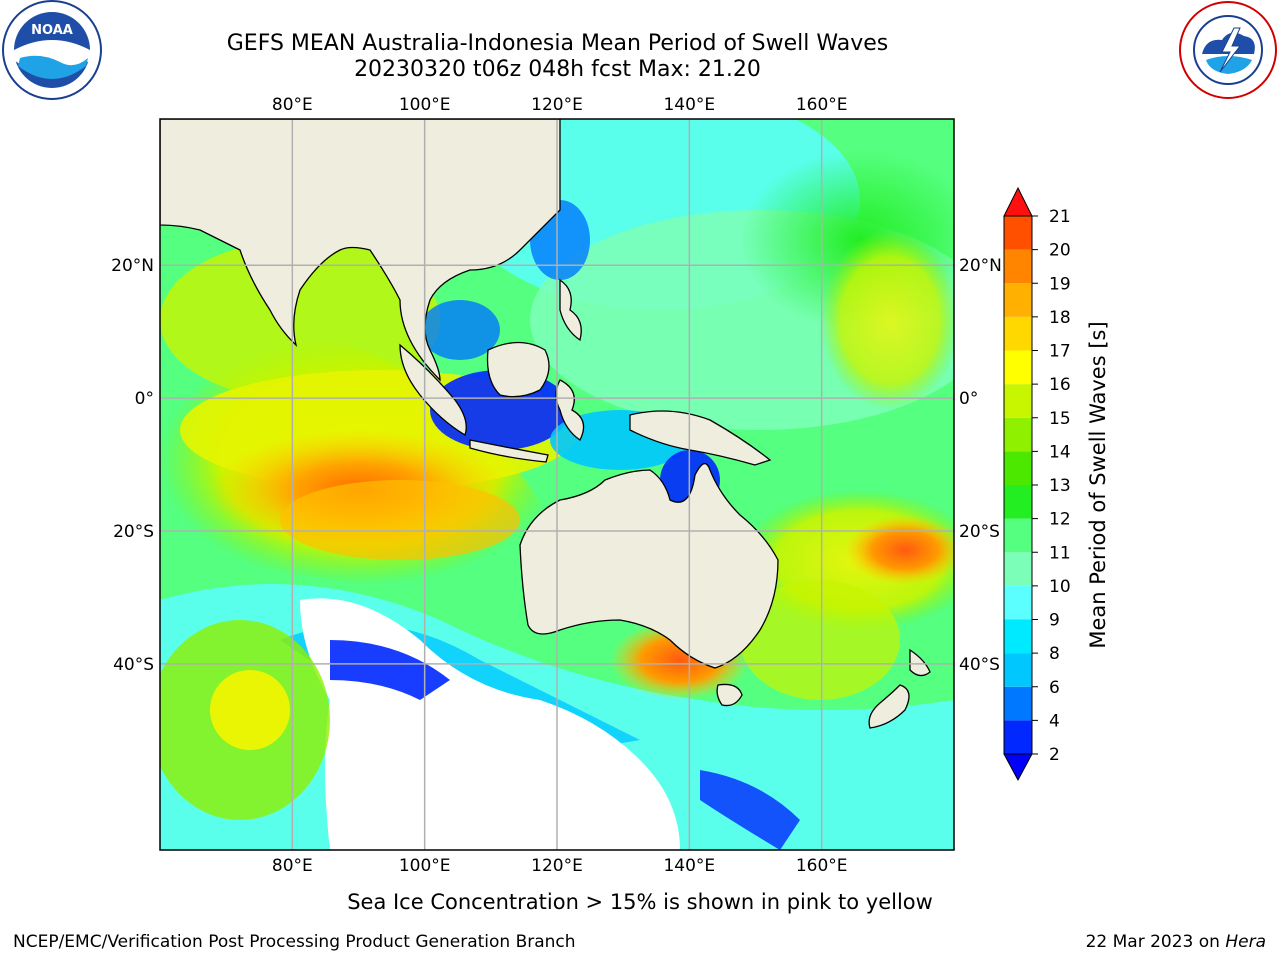  What do you see at coordinates (557, 69) in the screenshot?
I see `chart-subtitle: 20230320 t06z 048h fcst Max: 21.20` at bounding box center [557, 69].